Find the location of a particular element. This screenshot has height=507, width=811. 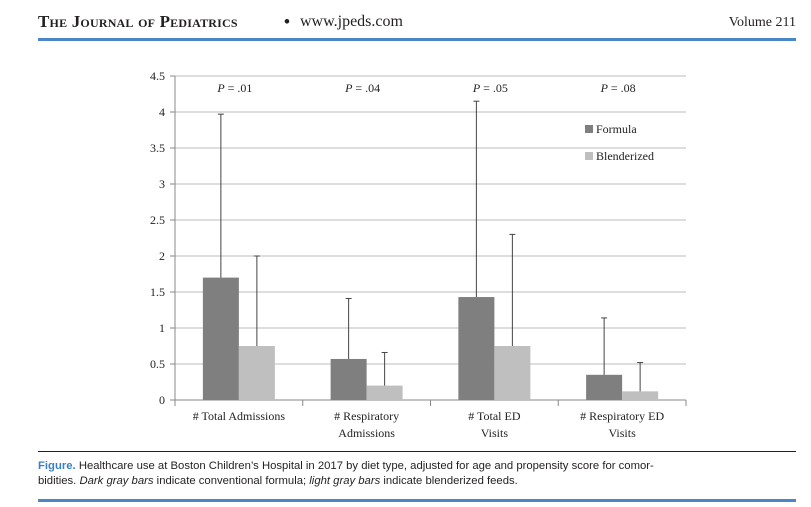

header-rule is located at coordinates (417, 39).